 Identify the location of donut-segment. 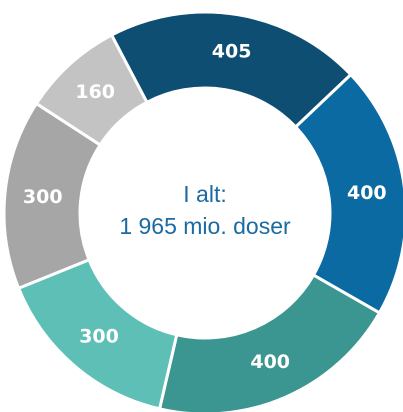
(91, 90).